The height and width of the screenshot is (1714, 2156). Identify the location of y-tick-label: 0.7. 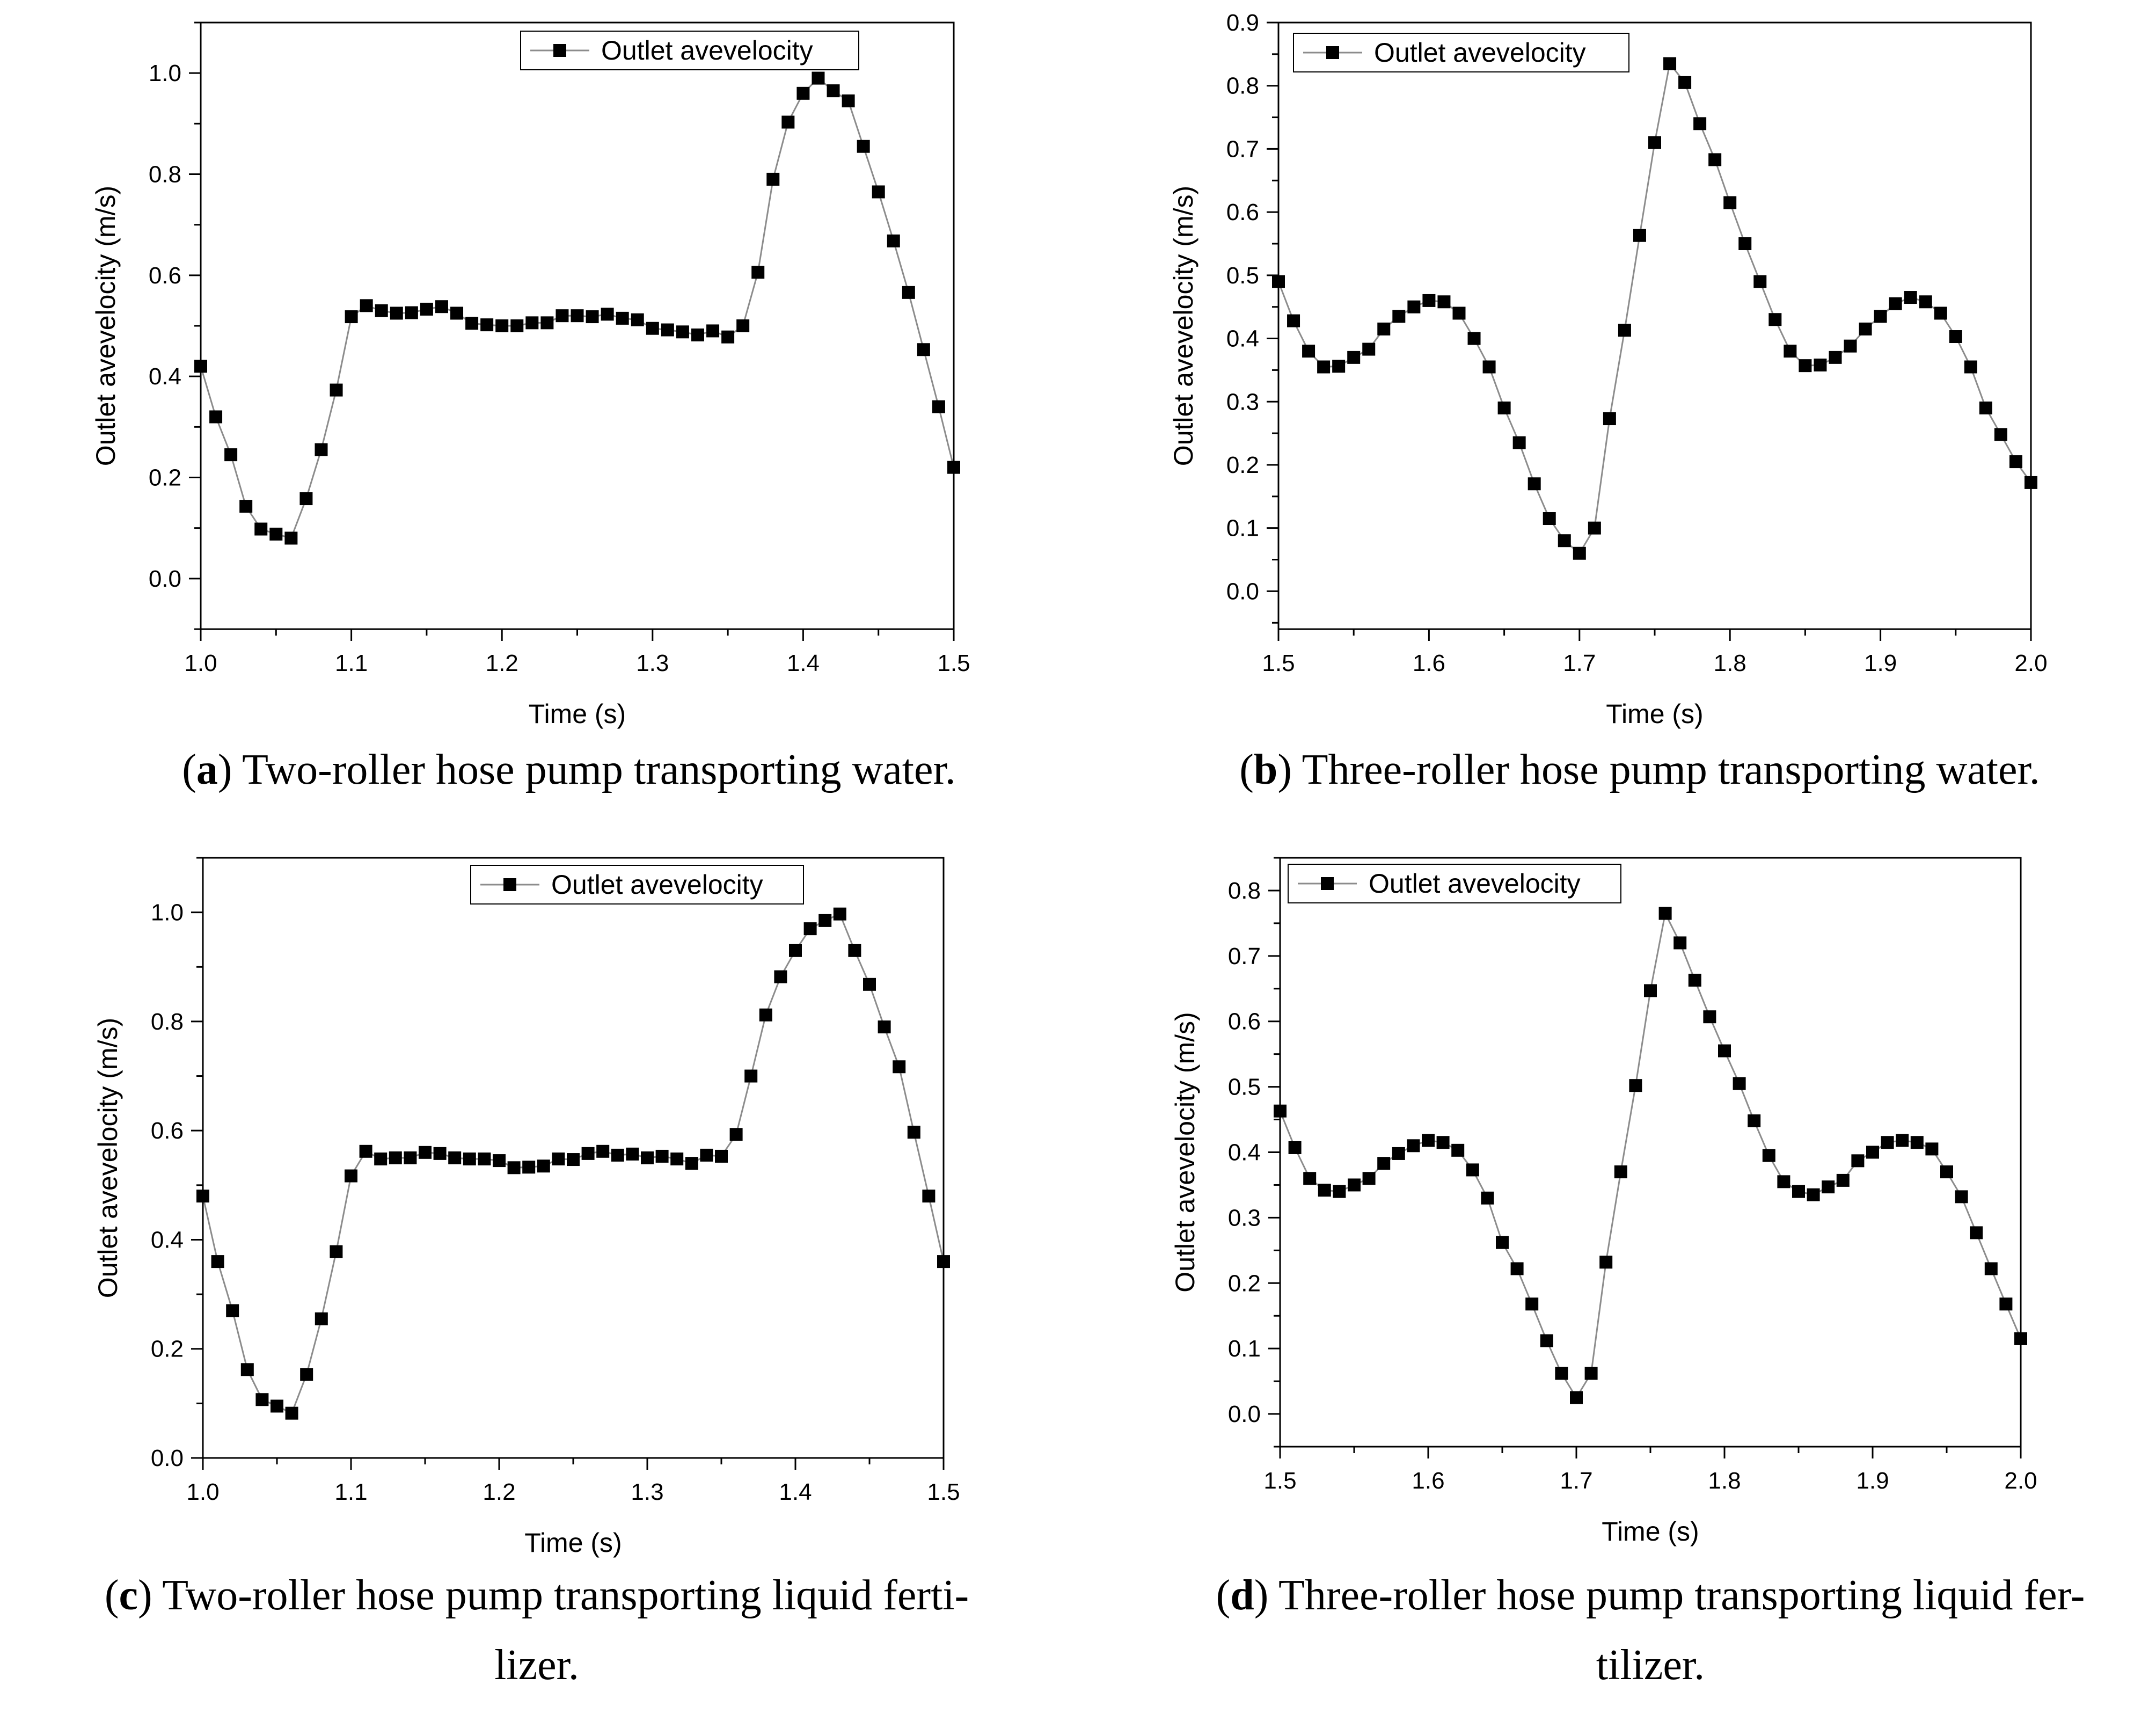
(1244, 956).